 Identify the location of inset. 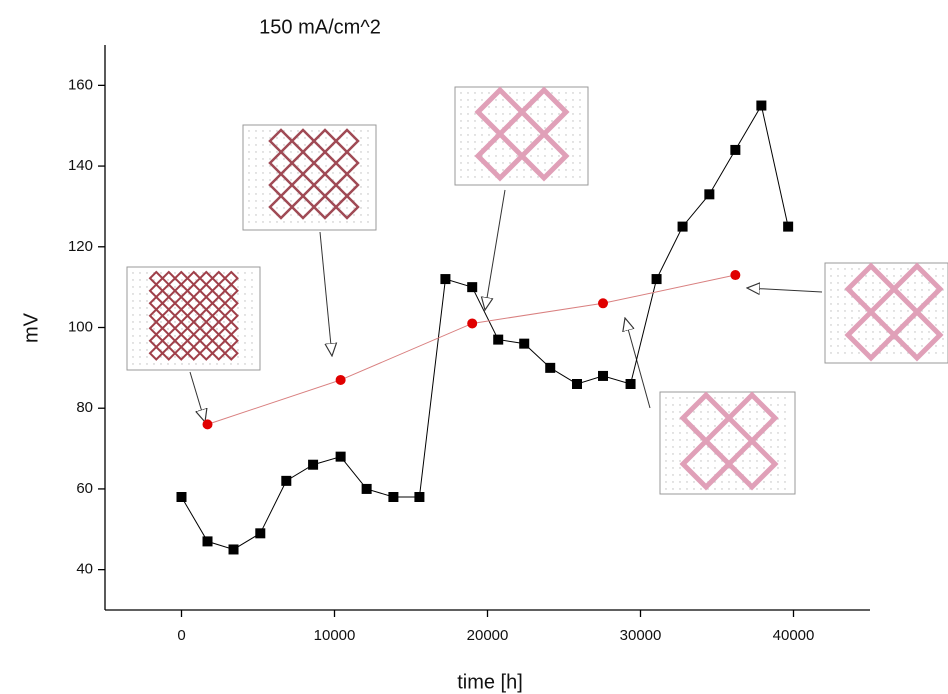
(886, 313).